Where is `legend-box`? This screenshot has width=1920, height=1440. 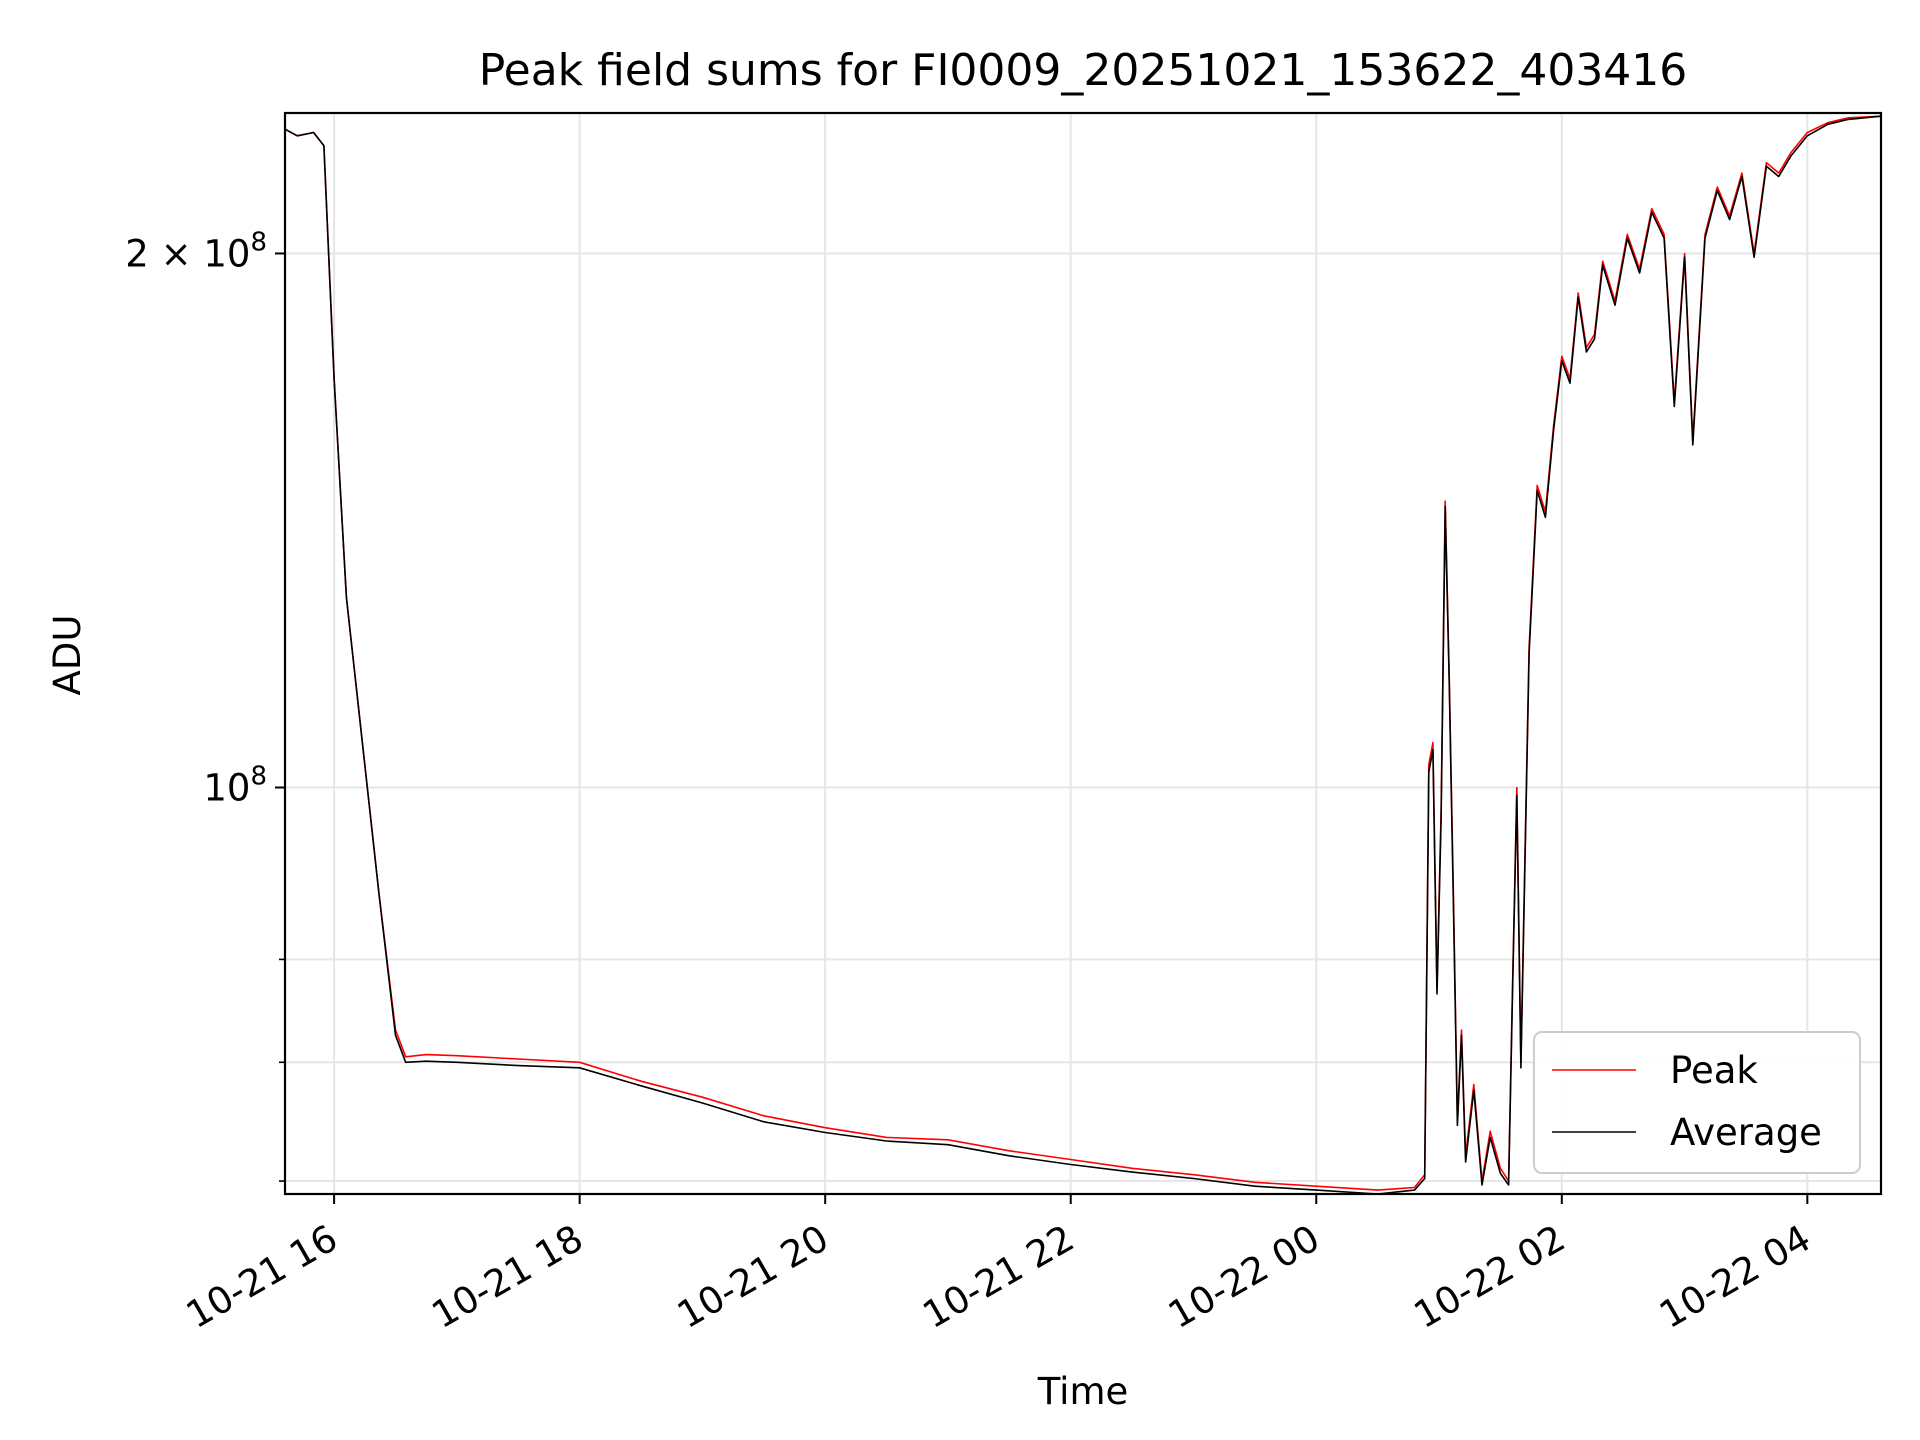 legend-box is located at coordinates (1697, 1102).